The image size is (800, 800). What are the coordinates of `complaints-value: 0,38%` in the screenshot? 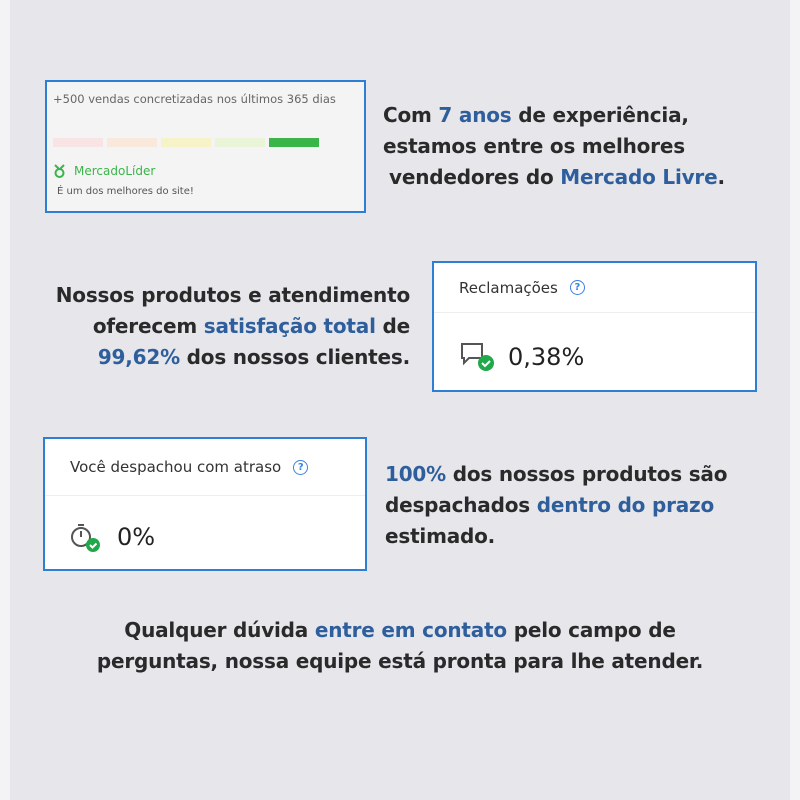 It's located at (546, 357).